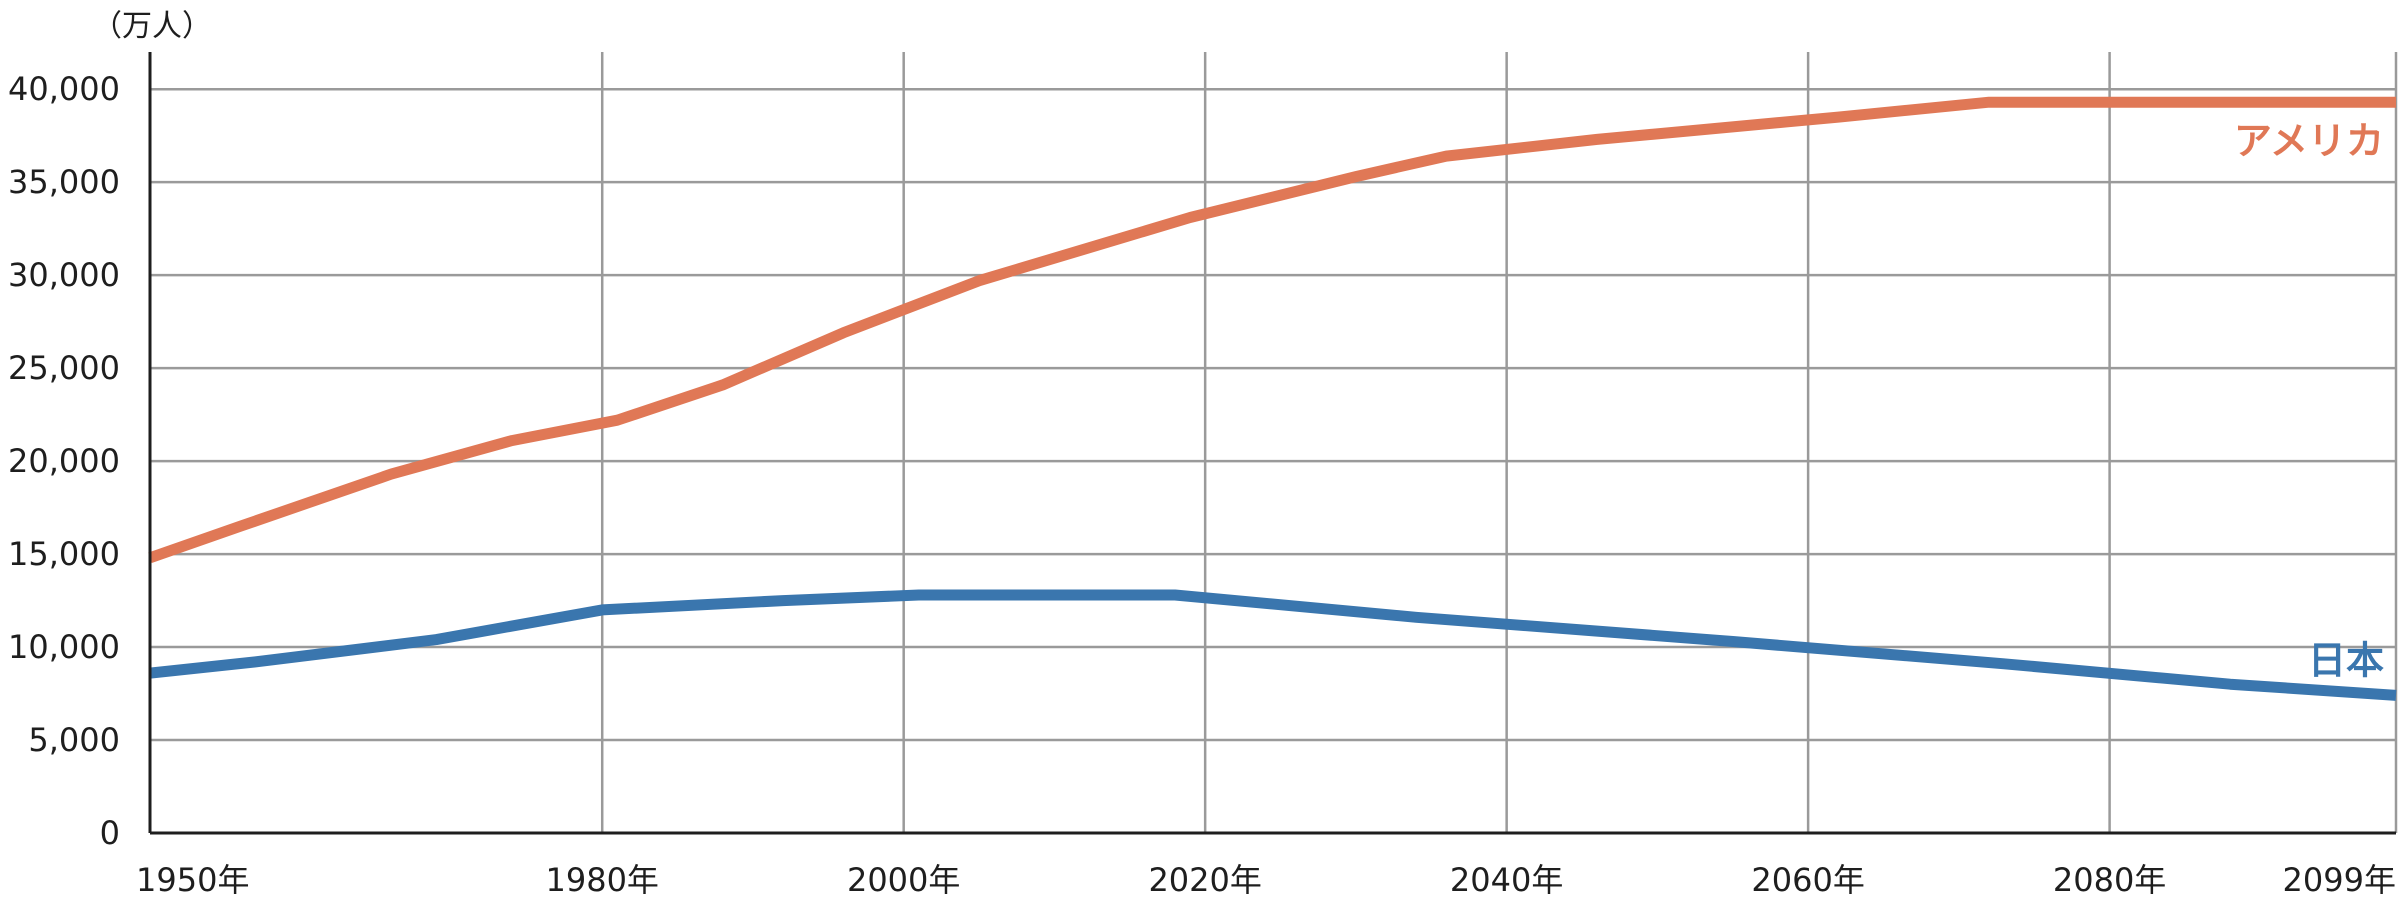  I want to click on y-unit-label: （万人）, so click(152, 26).